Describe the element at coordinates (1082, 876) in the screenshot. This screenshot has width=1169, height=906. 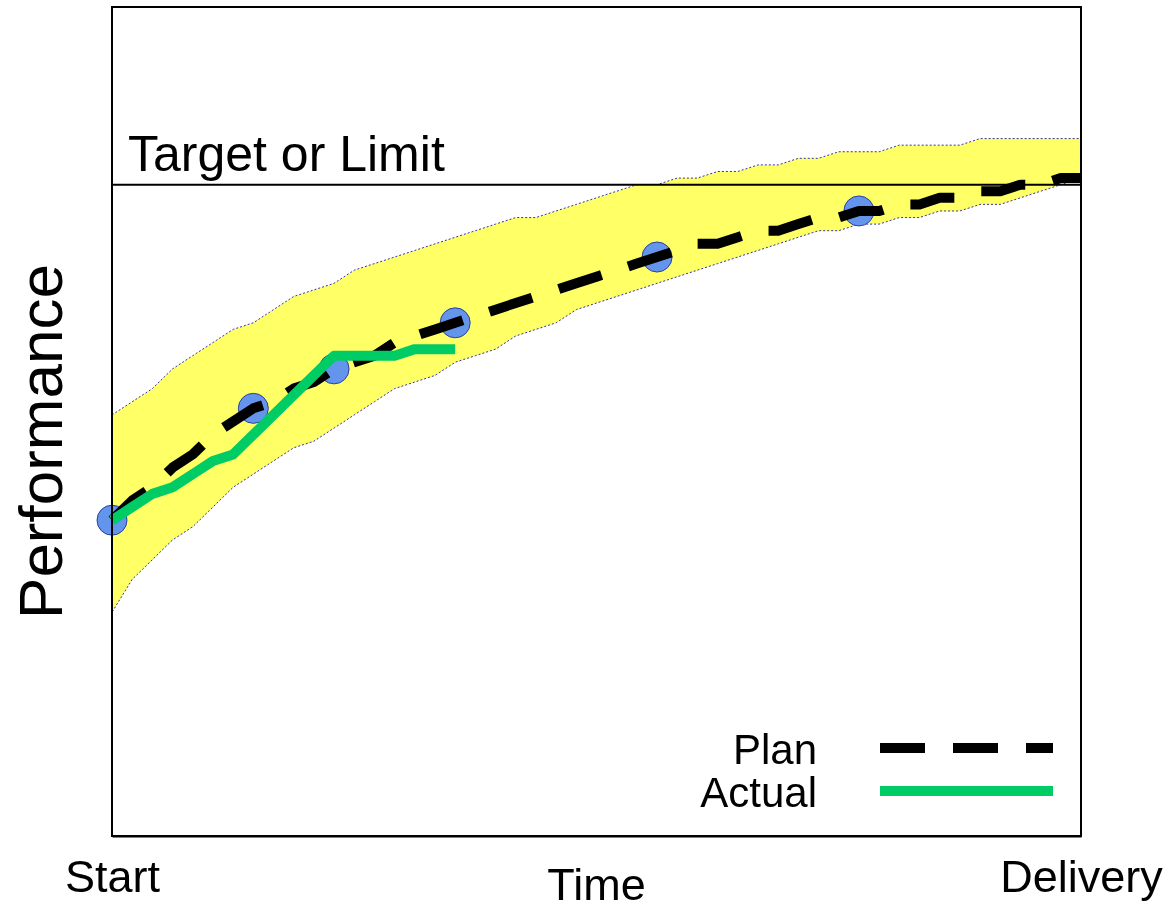
I see `x-tick-label: Delivery` at that location.